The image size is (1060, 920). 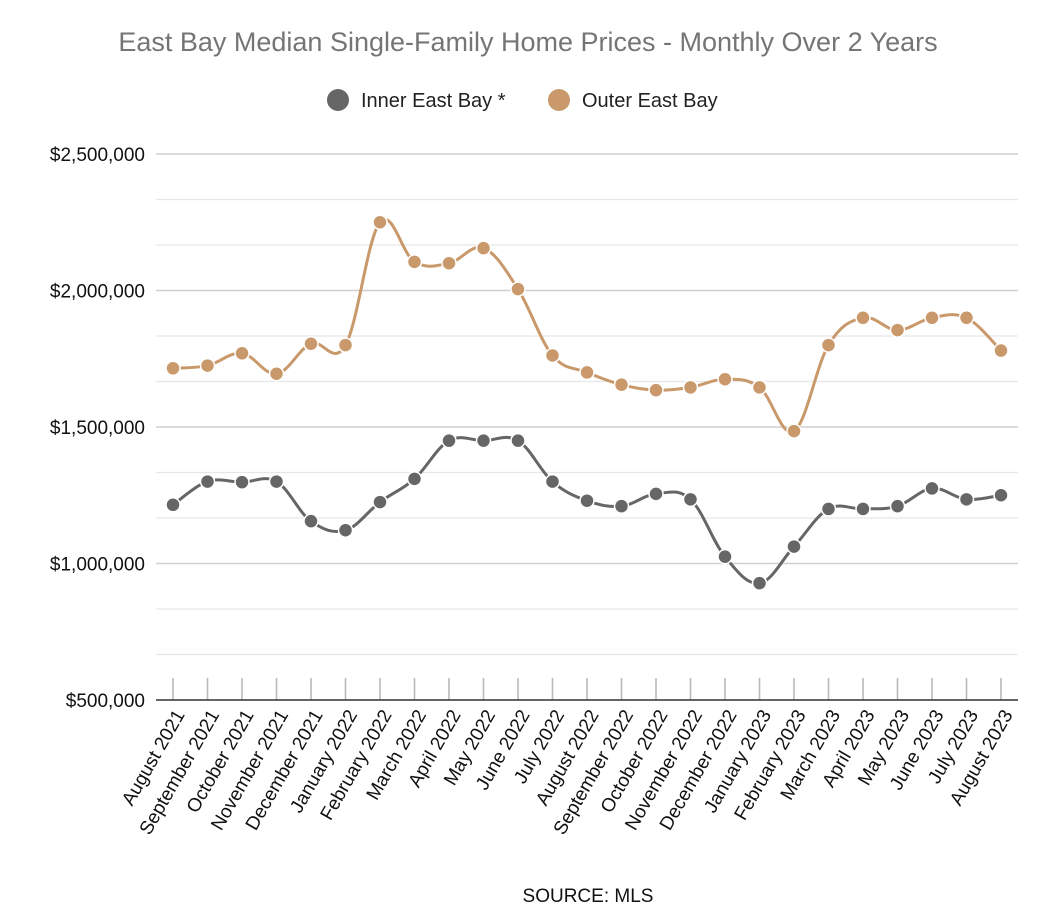 What do you see at coordinates (650, 101) in the screenshot?
I see `legend-label: Outer East Bay` at bounding box center [650, 101].